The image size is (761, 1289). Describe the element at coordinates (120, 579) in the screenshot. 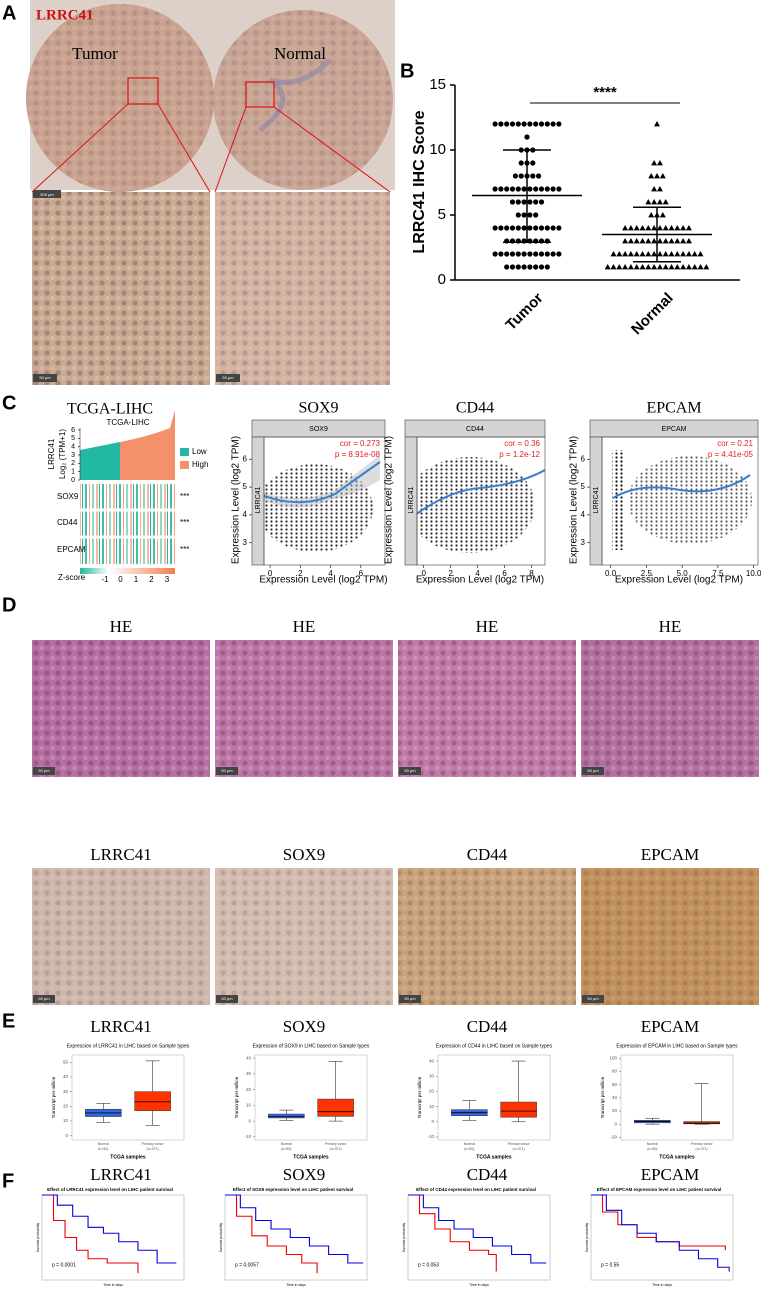

I see `tick-label: 0` at that location.